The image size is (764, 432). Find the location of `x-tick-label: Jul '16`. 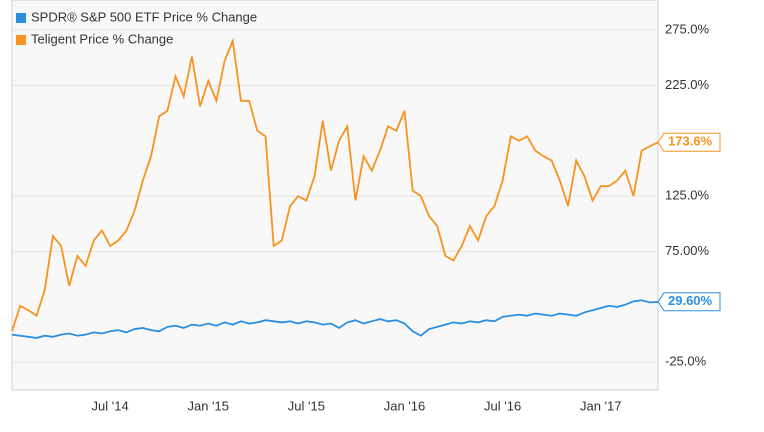

x-tick-label: Jul '16 is located at coordinates (502, 405).